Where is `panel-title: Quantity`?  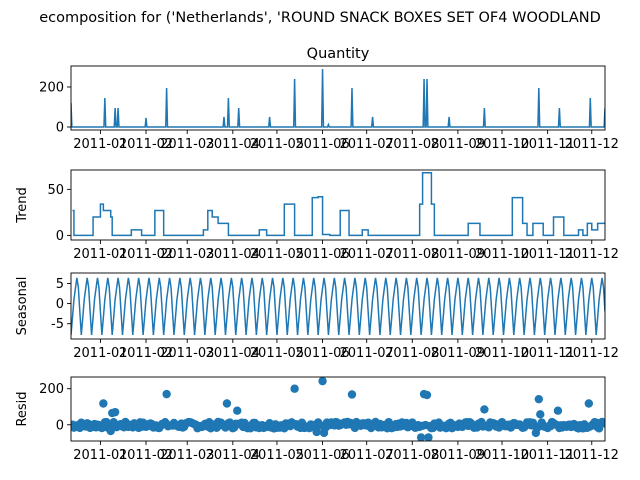
panel-title: Quantity is located at coordinates (338, 54).